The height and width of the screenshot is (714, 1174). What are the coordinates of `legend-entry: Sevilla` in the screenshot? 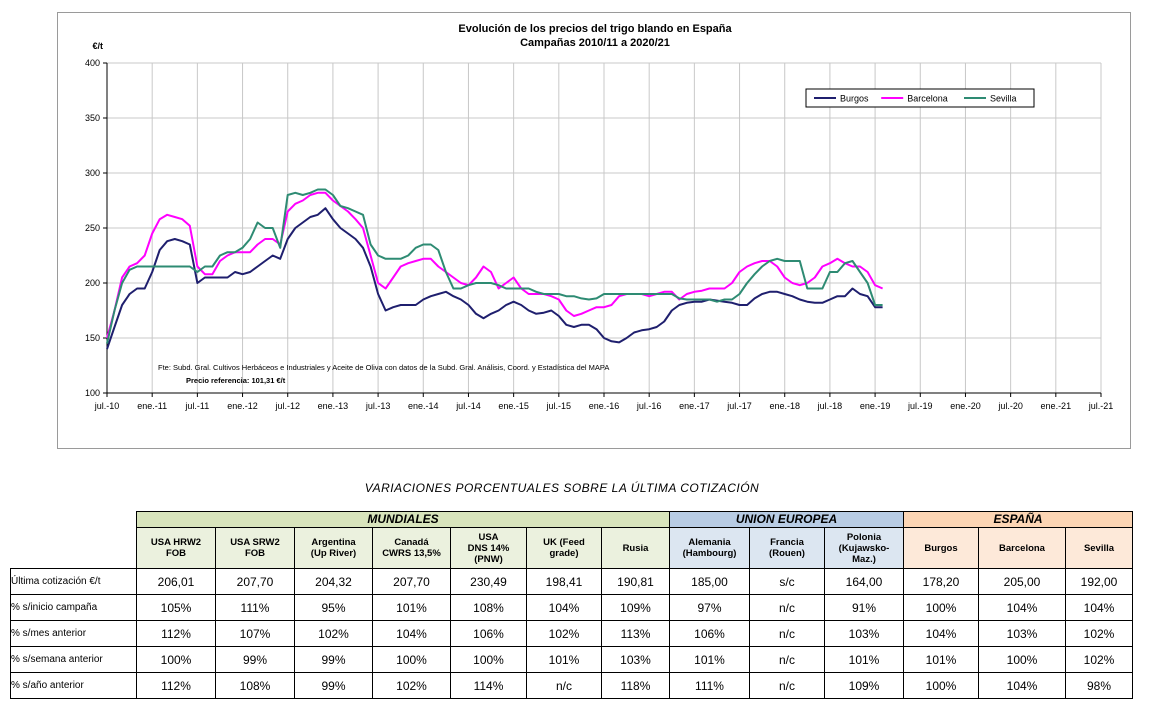 It's located at (1003, 99).